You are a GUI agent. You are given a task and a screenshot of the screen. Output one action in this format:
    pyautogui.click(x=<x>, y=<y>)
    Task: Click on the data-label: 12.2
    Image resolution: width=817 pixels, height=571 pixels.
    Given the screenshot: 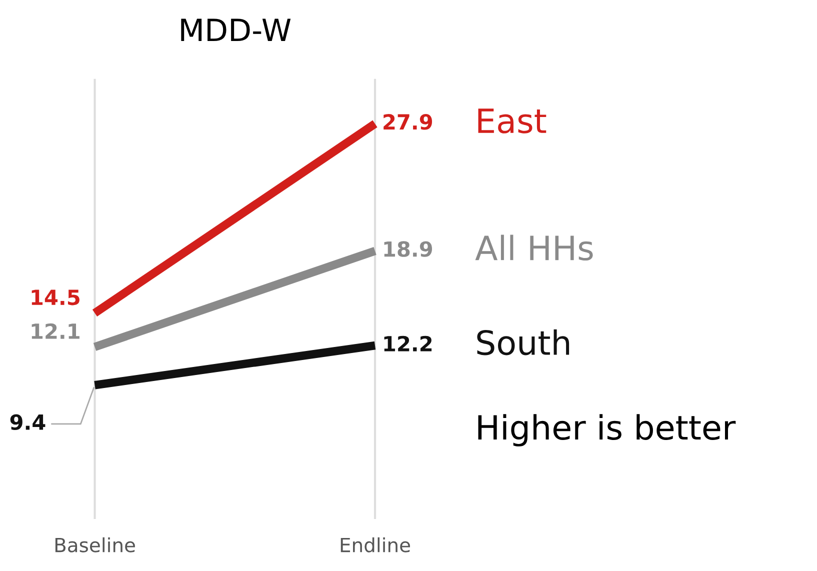 What is the action you would take?
    pyautogui.click(x=408, y=344)
    